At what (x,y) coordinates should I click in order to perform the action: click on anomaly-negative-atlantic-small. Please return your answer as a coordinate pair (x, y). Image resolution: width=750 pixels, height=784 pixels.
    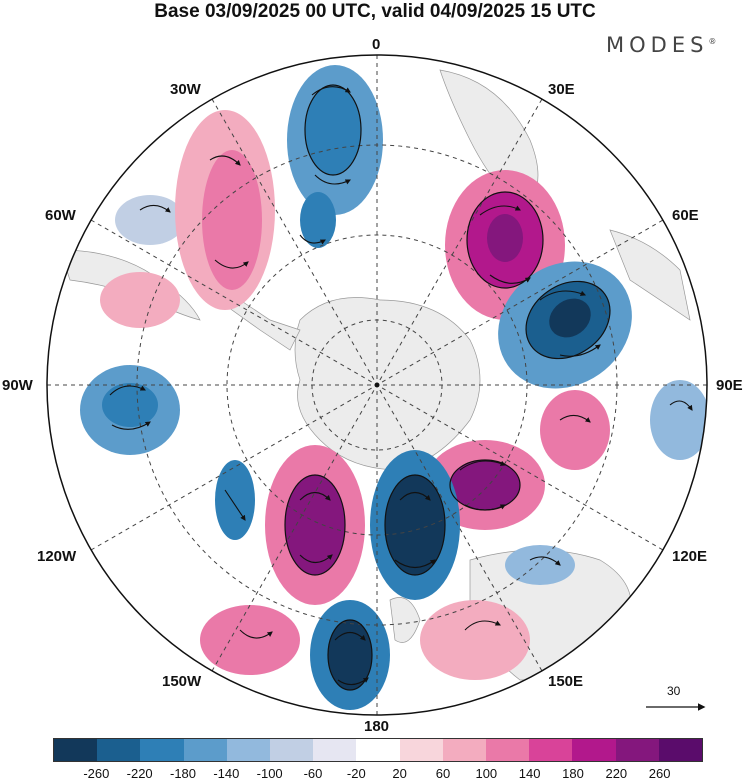
    Looking at the image, I should click on (318, 220).